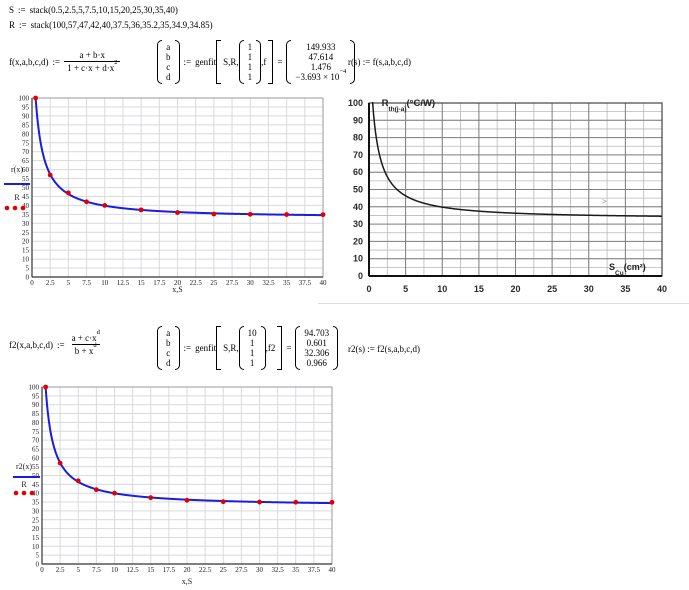 The height and width of the screenshot is (590, 689). I want to click on f-def-lhs: f(x,a,b,c,d), so click(29, 61).